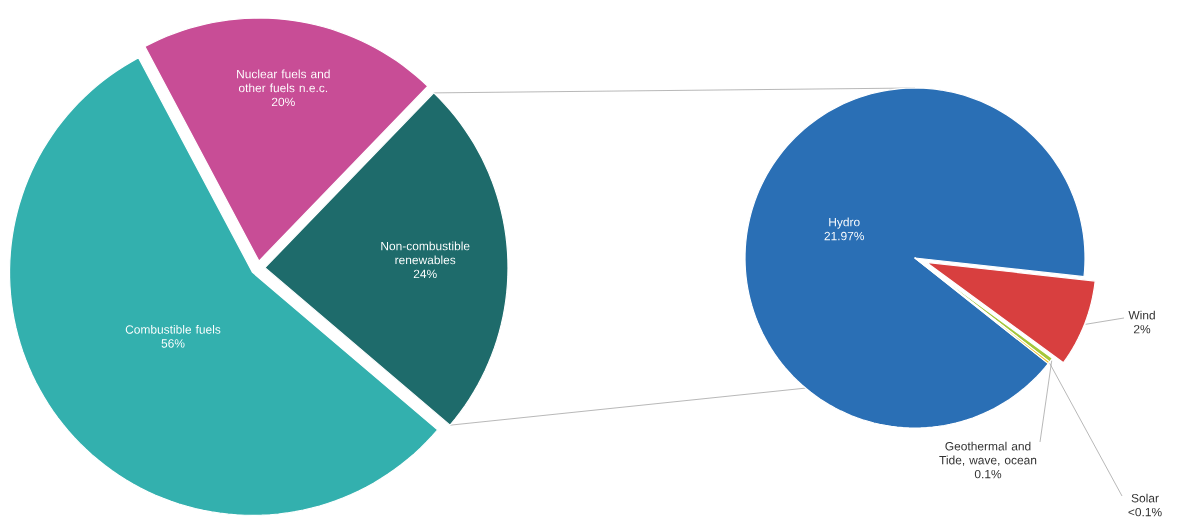 This screenshot has height=527, width=1187. What do you see at coordinates (283, 102) in the screenshot?
I see `data-label: 20%` at bounding box center [283, 102].